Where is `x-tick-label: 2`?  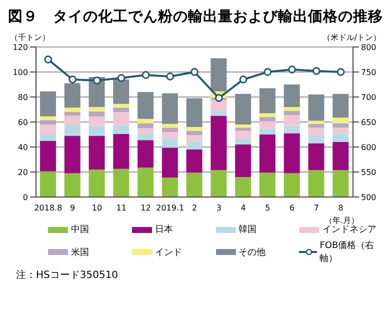
x-tick-label: 2 is located at coordinates (195, 208).